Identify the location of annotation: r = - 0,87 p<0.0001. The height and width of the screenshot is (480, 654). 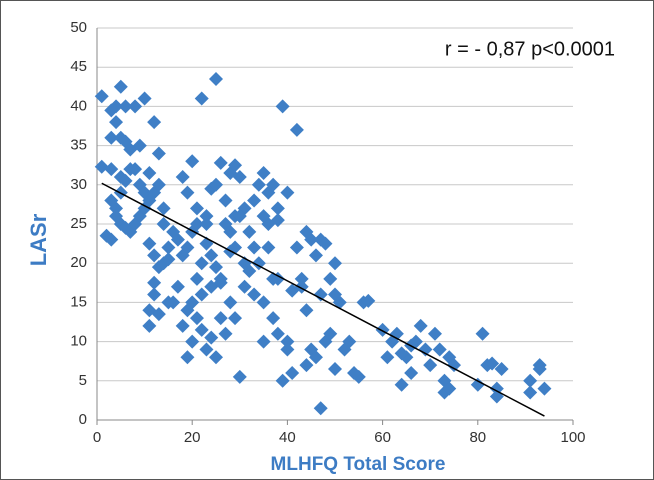
(530, 49).